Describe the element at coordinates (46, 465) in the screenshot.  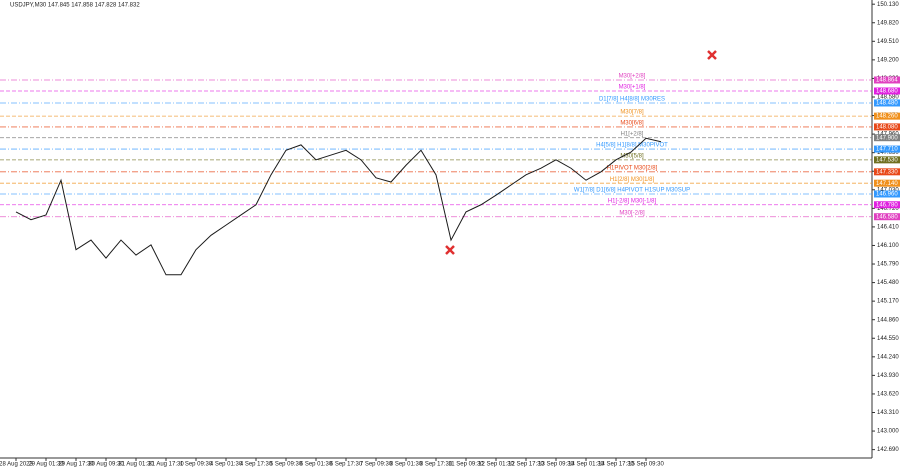
I see `x-tick-label: 29 Aug 01:30` at that location.